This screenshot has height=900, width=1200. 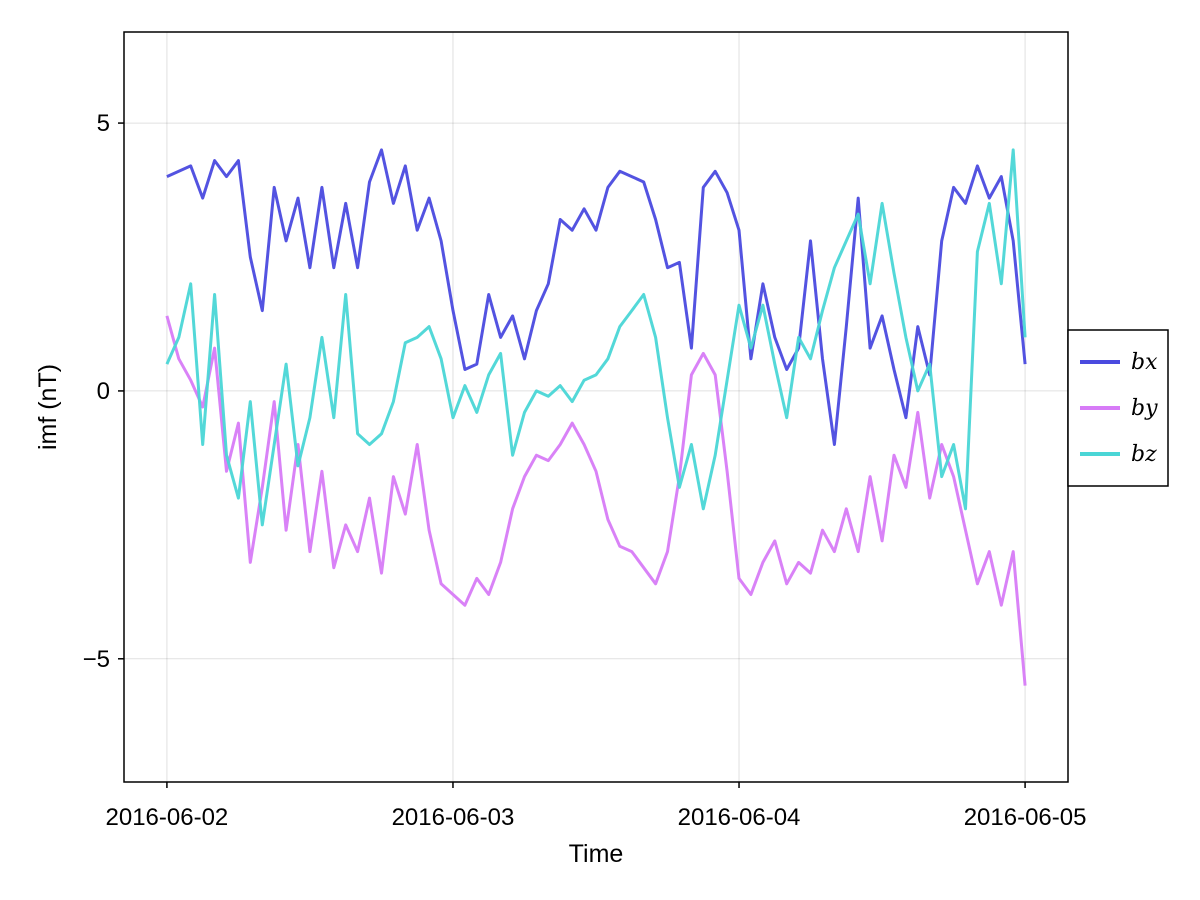 What do you see at coordinates (453, 817) in the screenshot?
I see `x-tick-label-1: 2016-06-03` at bounding box center [453, 817].